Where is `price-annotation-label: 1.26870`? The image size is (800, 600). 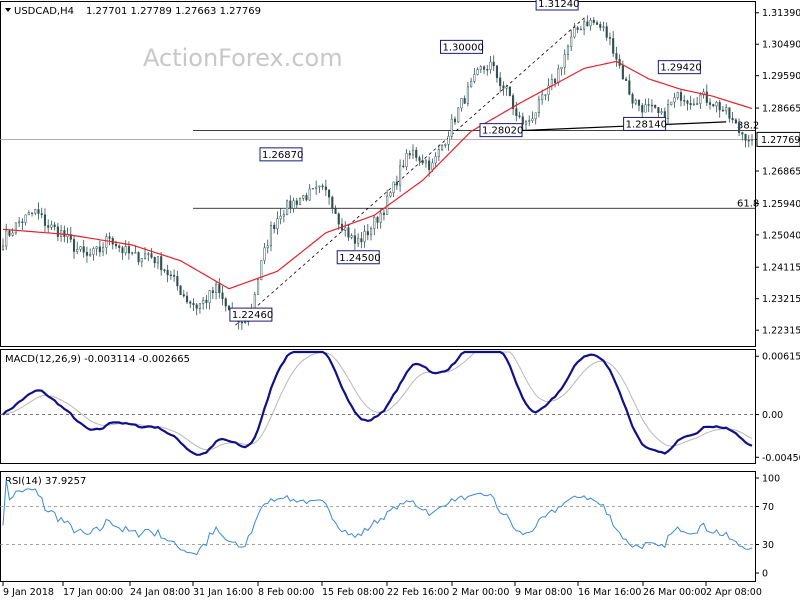 price-annotation-label: 1.26870 is located at coordinates (282, 155).